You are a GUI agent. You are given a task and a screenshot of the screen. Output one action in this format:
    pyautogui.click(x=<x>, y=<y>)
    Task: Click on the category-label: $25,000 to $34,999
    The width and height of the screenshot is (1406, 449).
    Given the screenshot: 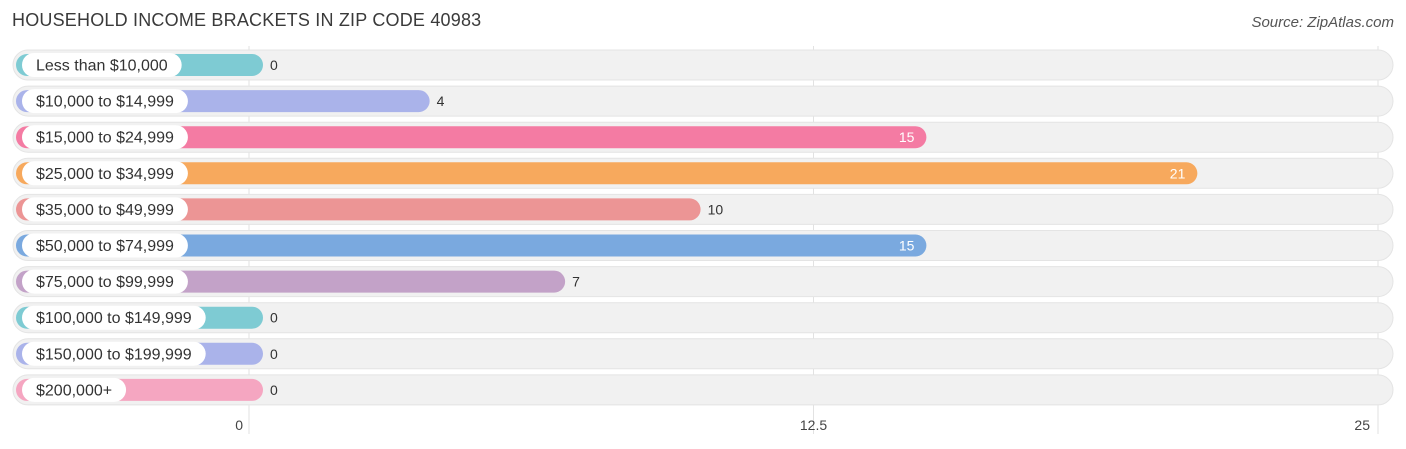 What is the action you would take?
    pyautogui.click(x=105, y=174)
    